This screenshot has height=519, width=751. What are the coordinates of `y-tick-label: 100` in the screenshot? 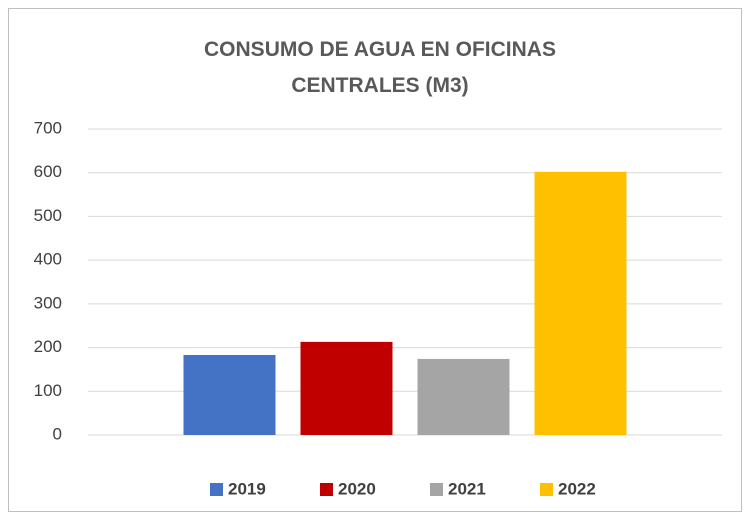 It's located at (48, 390).